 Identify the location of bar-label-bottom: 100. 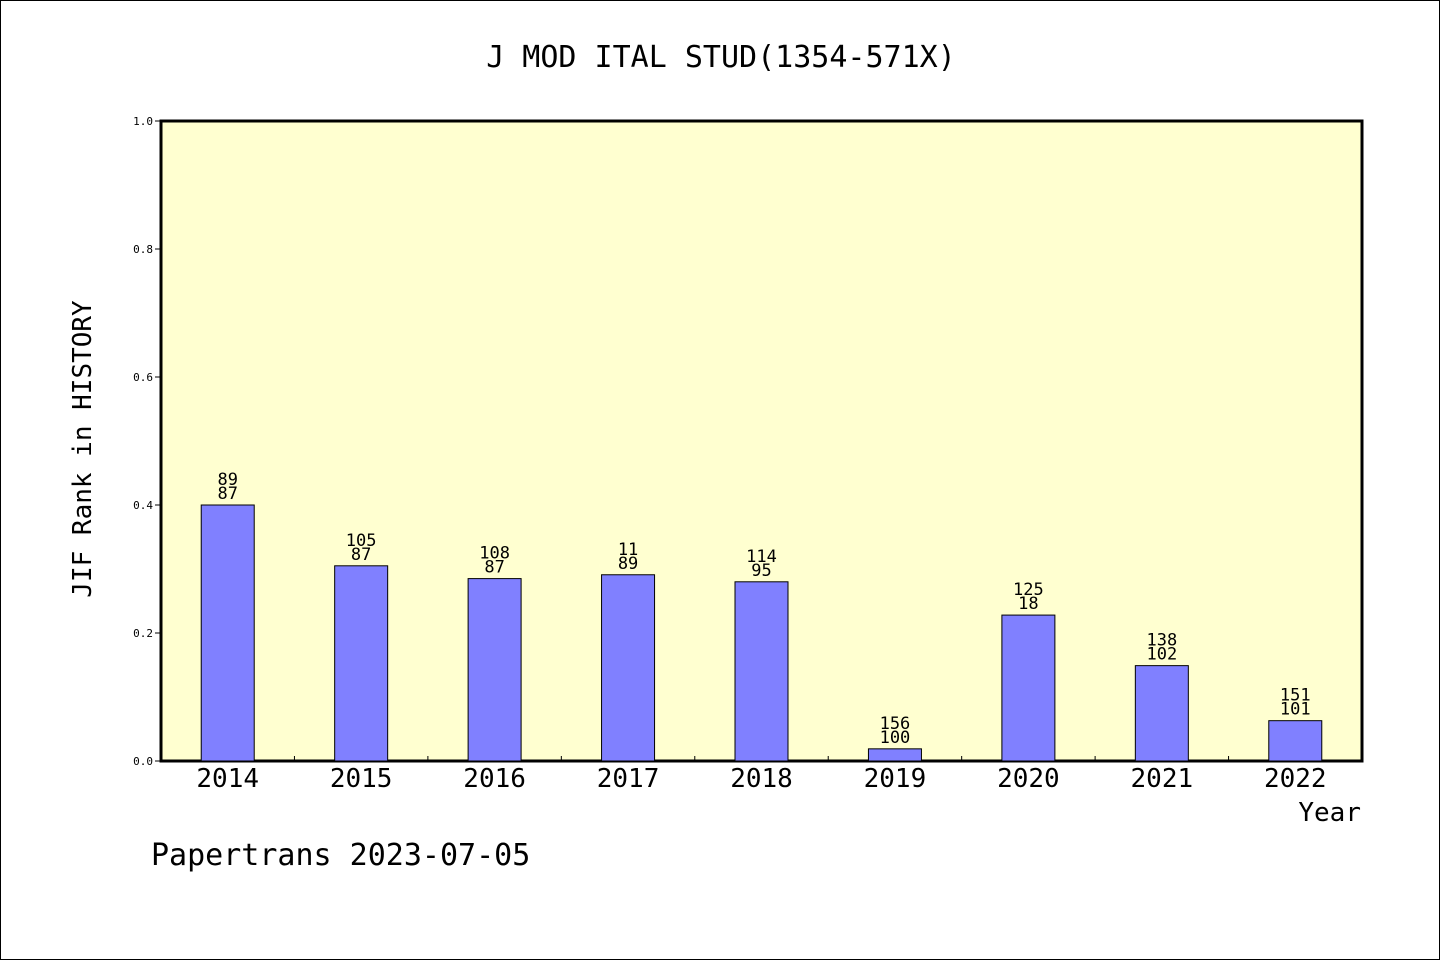
(895, 738).